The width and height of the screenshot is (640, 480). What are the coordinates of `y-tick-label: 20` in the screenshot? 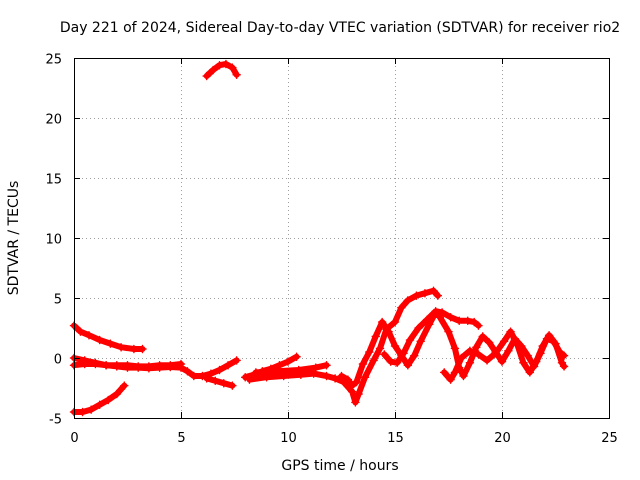 It's located at (53, 120).